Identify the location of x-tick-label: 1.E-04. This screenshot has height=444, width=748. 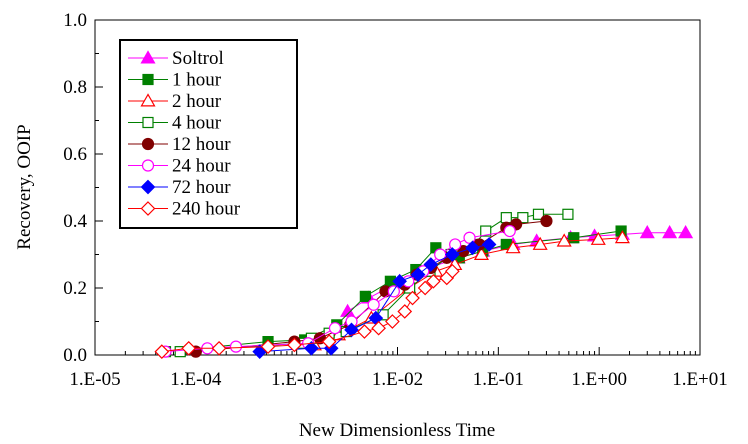
(196, 379).